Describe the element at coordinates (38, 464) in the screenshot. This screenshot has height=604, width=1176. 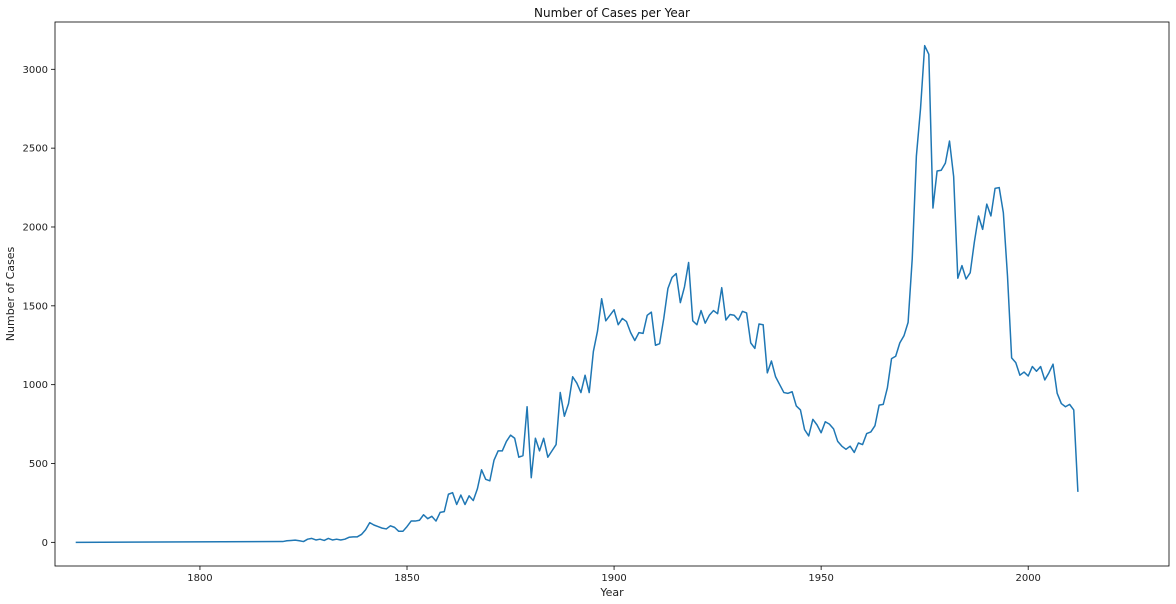
I see `y-tick-label: 500` at that location.